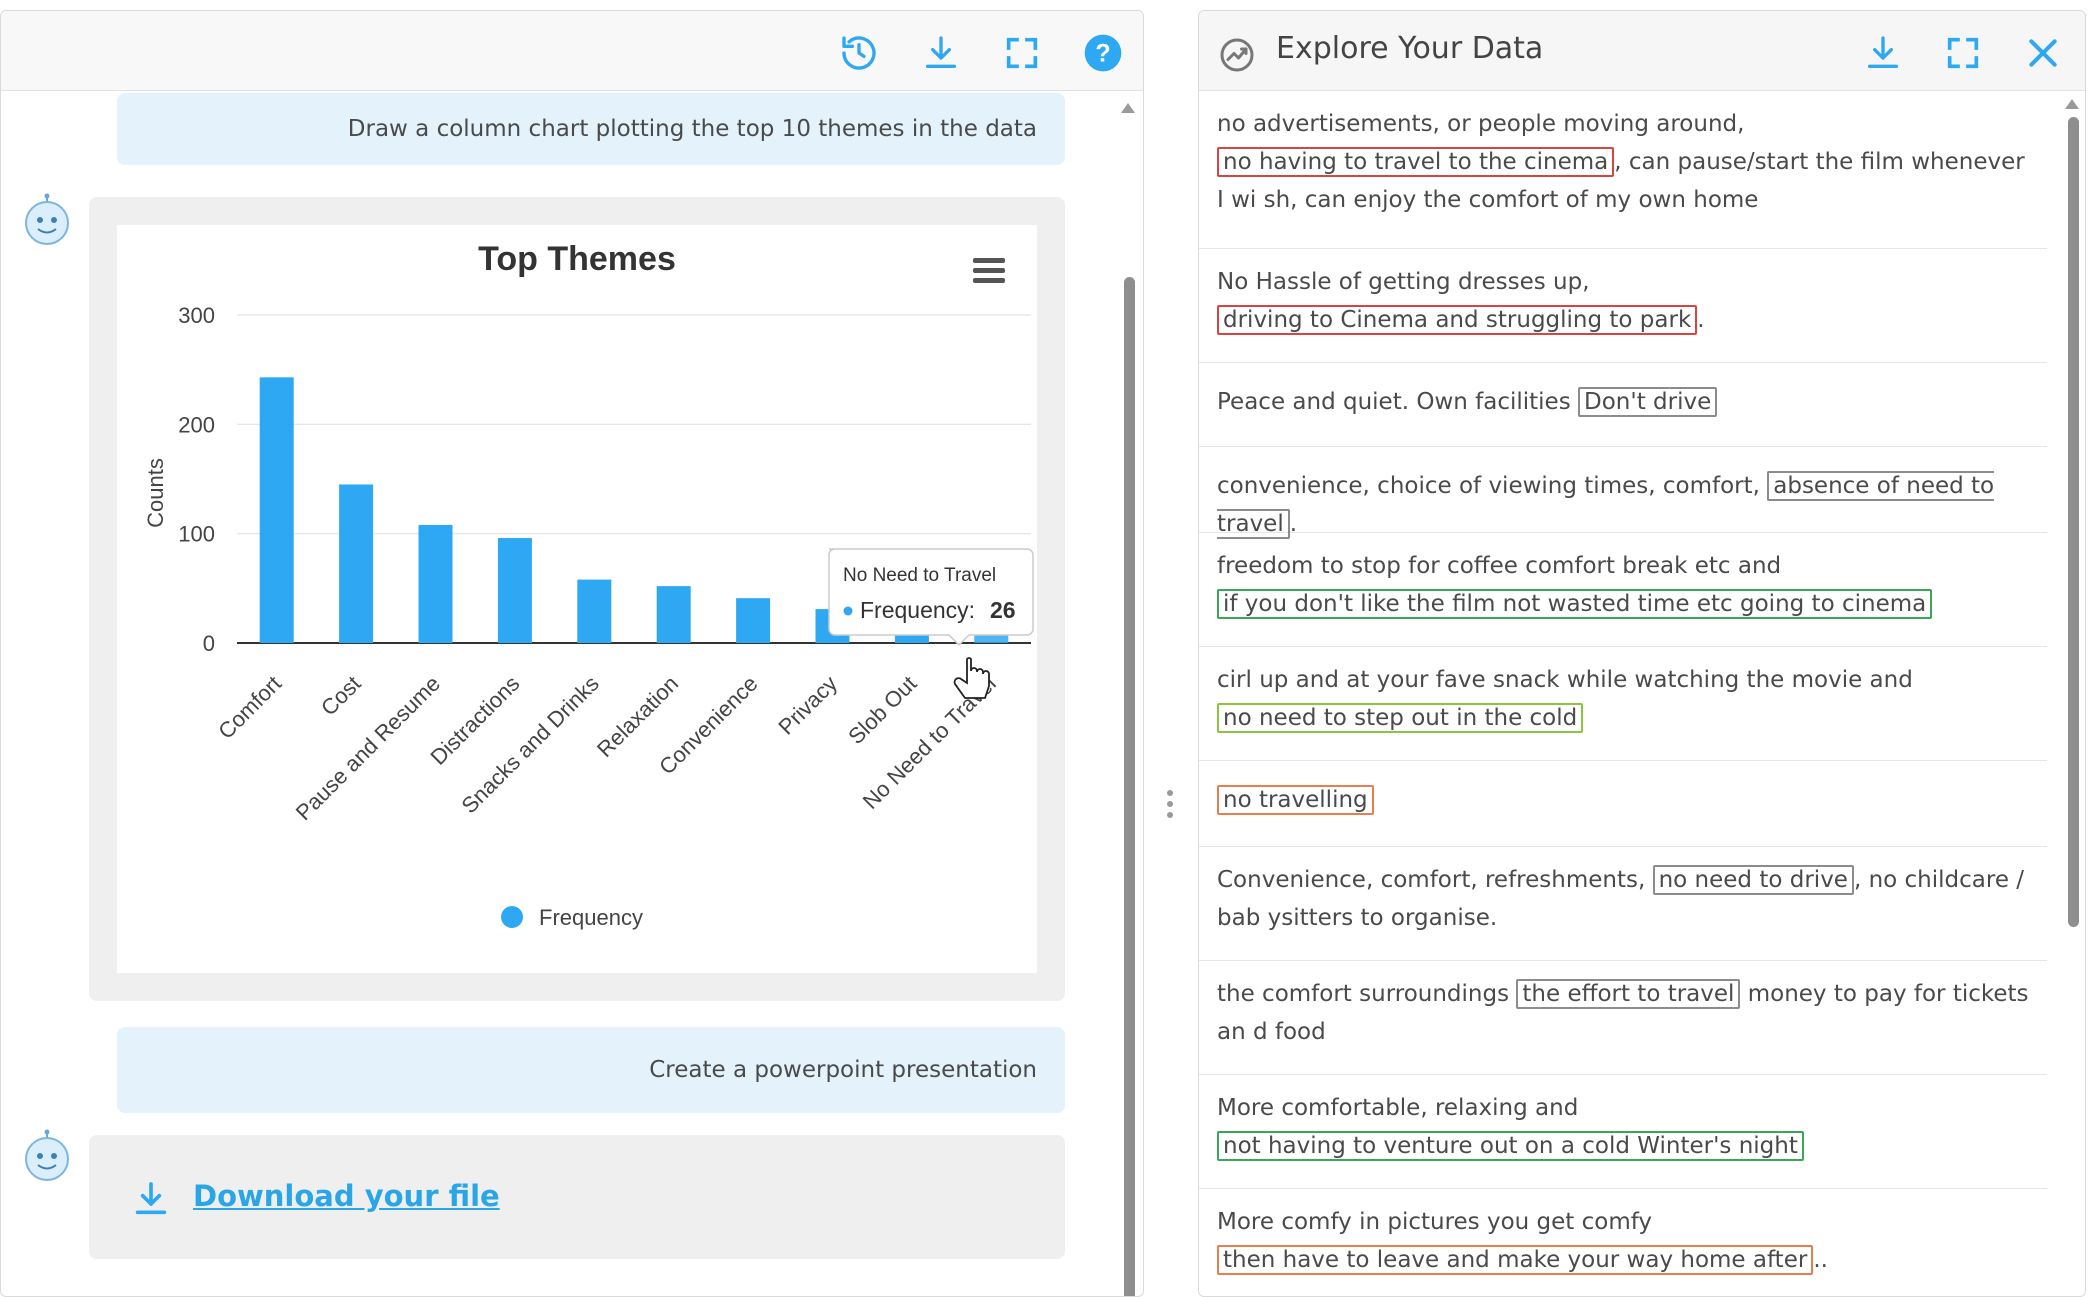  What do you see at coordinates (971, 678) in the screenshot?
I see `hand-cursor-icon` at bounding box center [971, 678].